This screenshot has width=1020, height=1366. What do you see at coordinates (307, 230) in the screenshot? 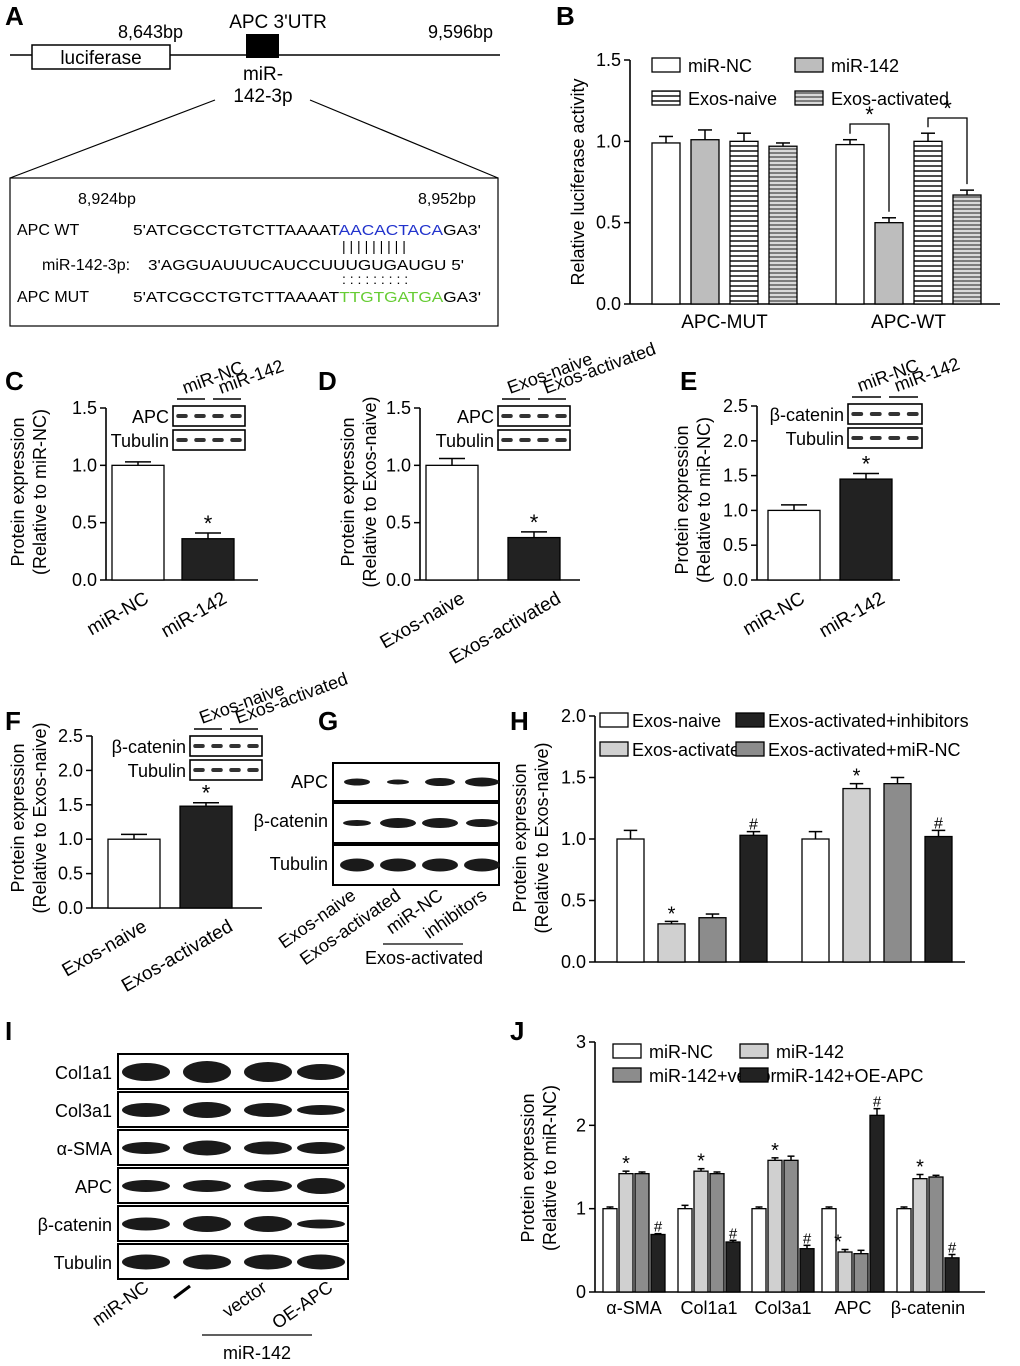
I see `wt-sequence: 5'ATCGCCTGTCTTAAAAT AACACTACA GA3'` at bounding box center [307, 230].